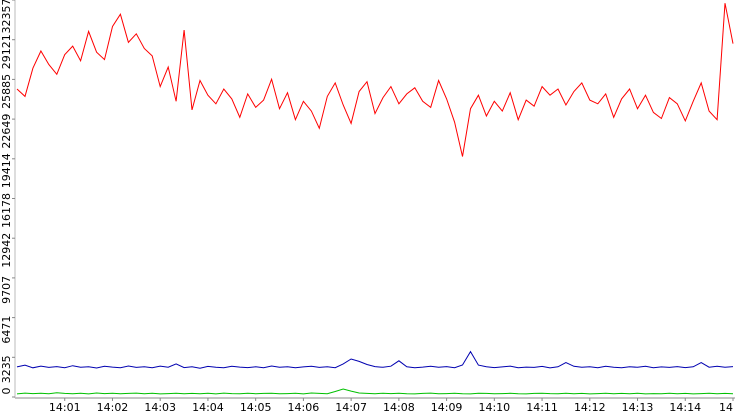  Describe the element at coordinates (6, 51) in the screenshot. I see `y-tick-label: 29121` at that location.